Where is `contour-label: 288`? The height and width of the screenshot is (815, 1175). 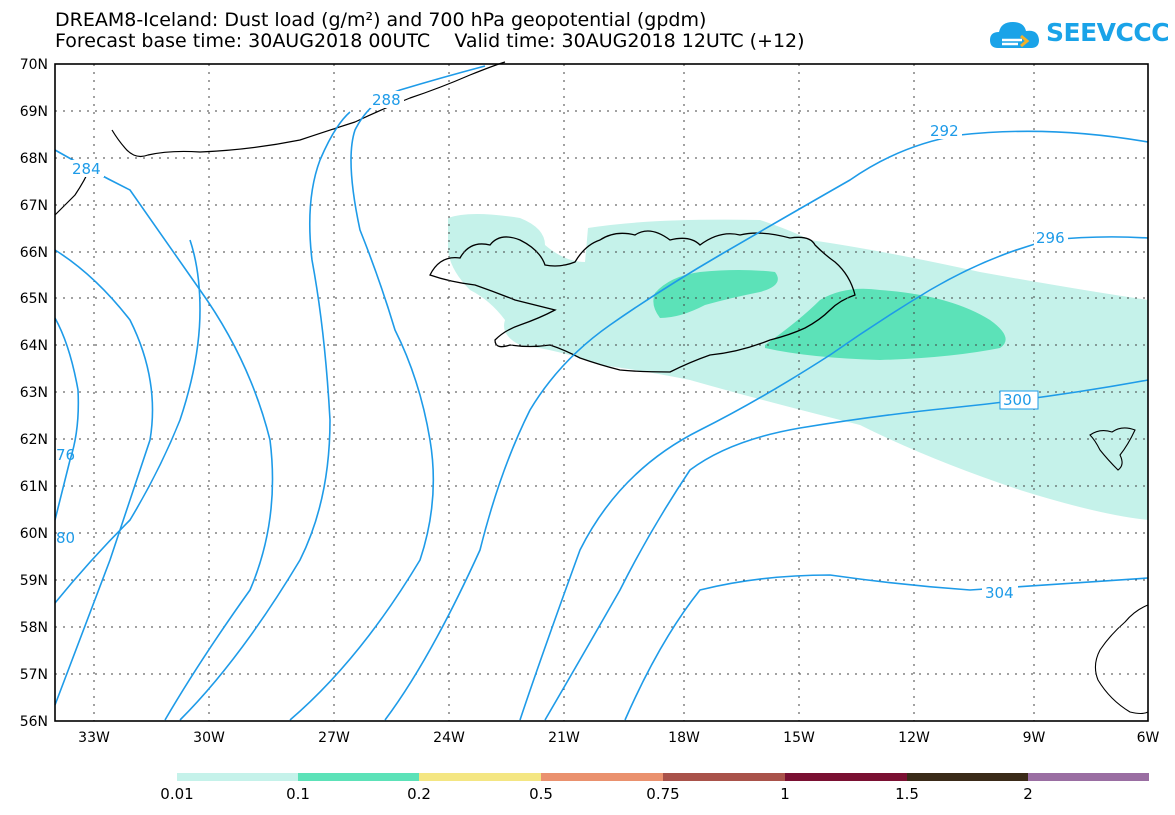
contour-label: 288 is located at coordinates (386, 100).